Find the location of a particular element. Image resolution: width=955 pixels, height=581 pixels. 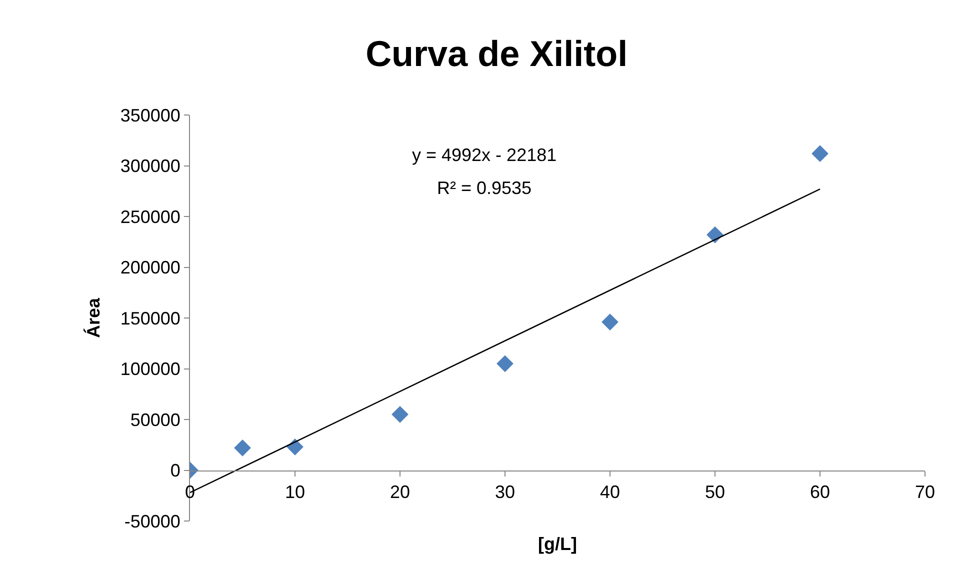

y-tick-label: -50000 is located at coordinates (152, 521).